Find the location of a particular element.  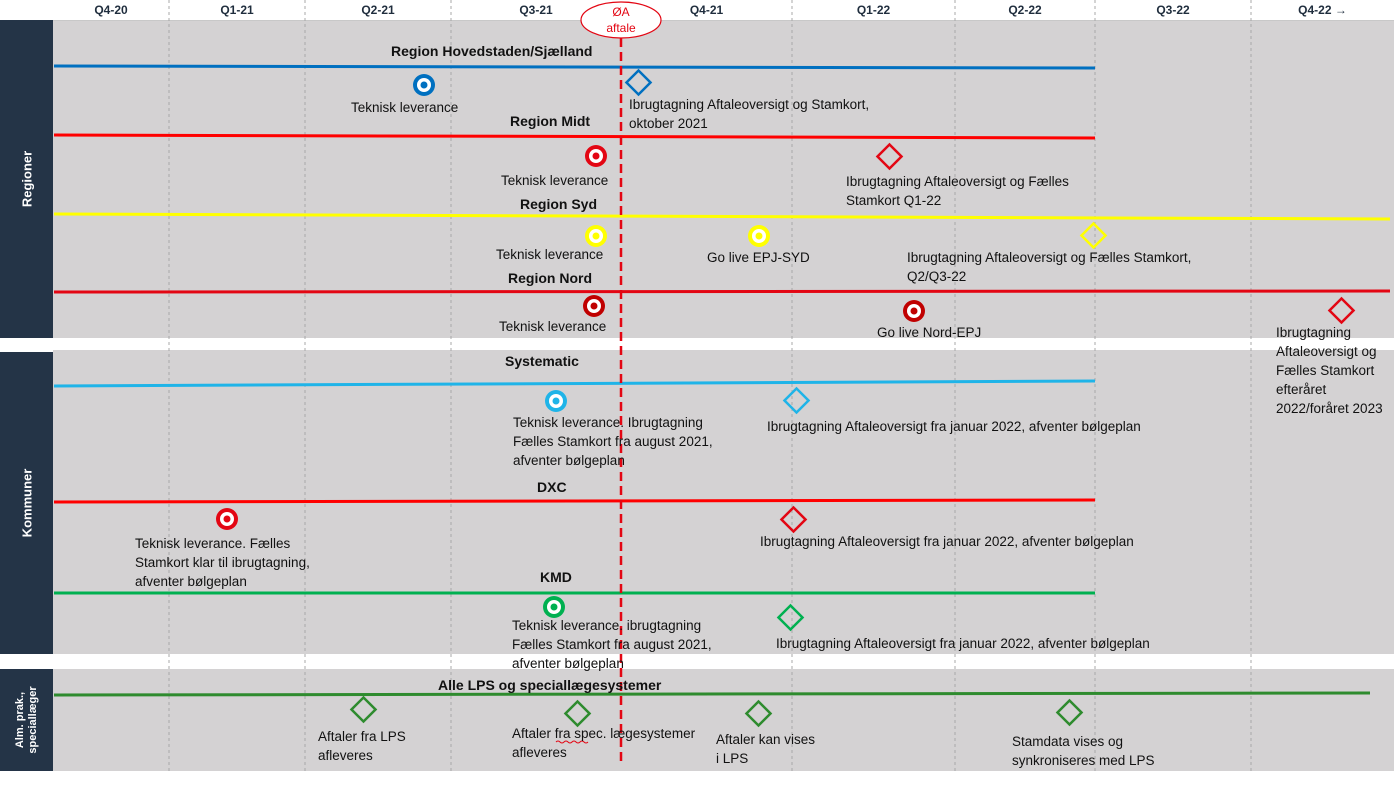

quarter-label: Q3-22 is located at coordinates (1173, 10).